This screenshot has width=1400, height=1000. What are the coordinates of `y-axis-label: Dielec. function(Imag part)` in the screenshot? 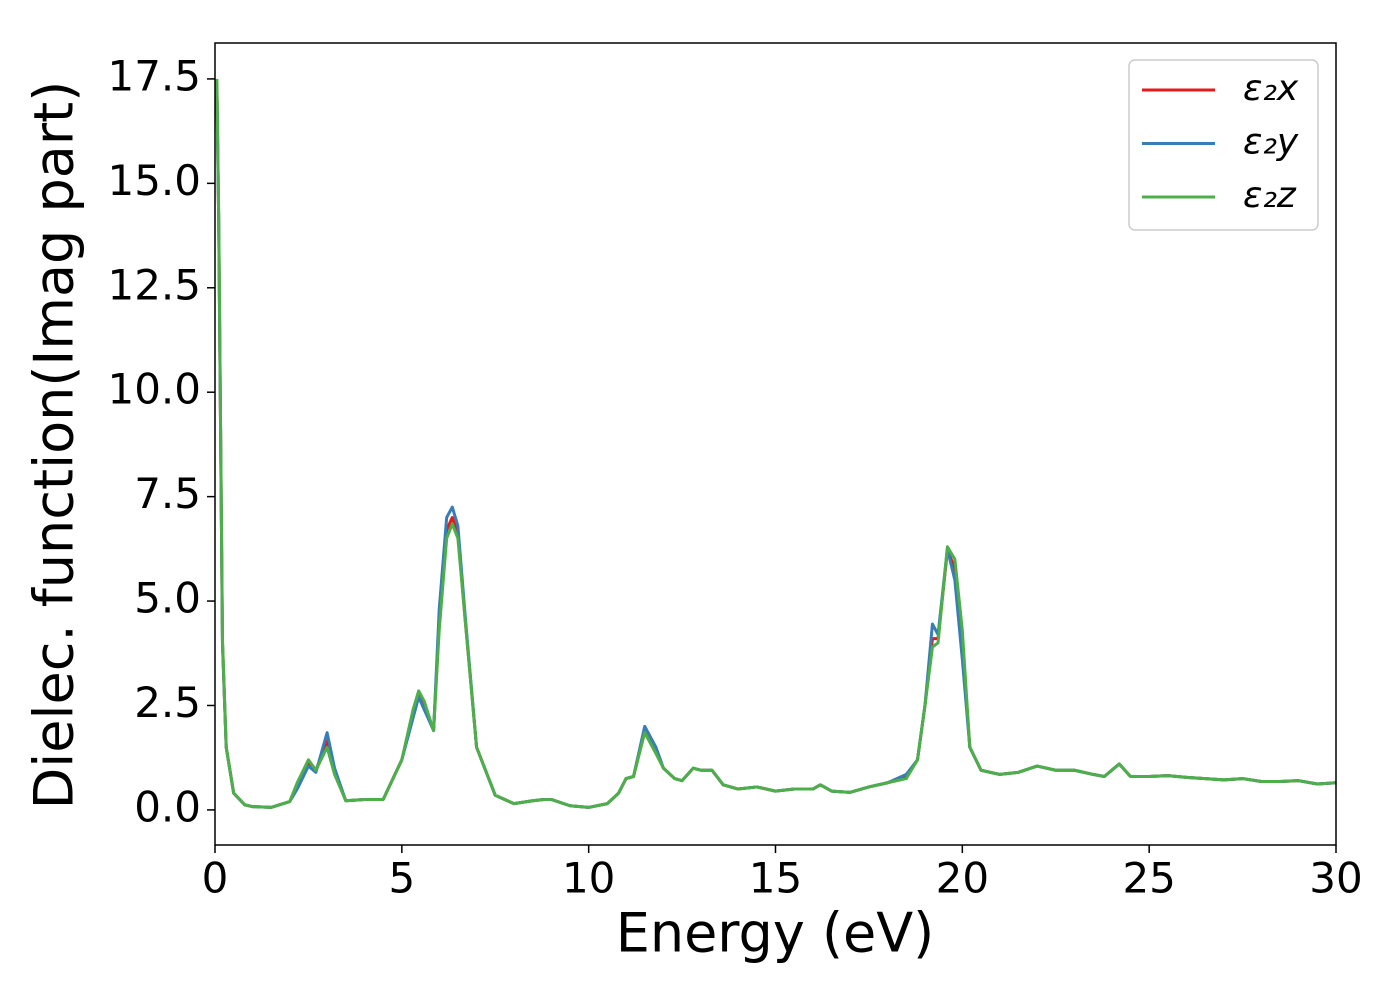 It's located at (54, 445).